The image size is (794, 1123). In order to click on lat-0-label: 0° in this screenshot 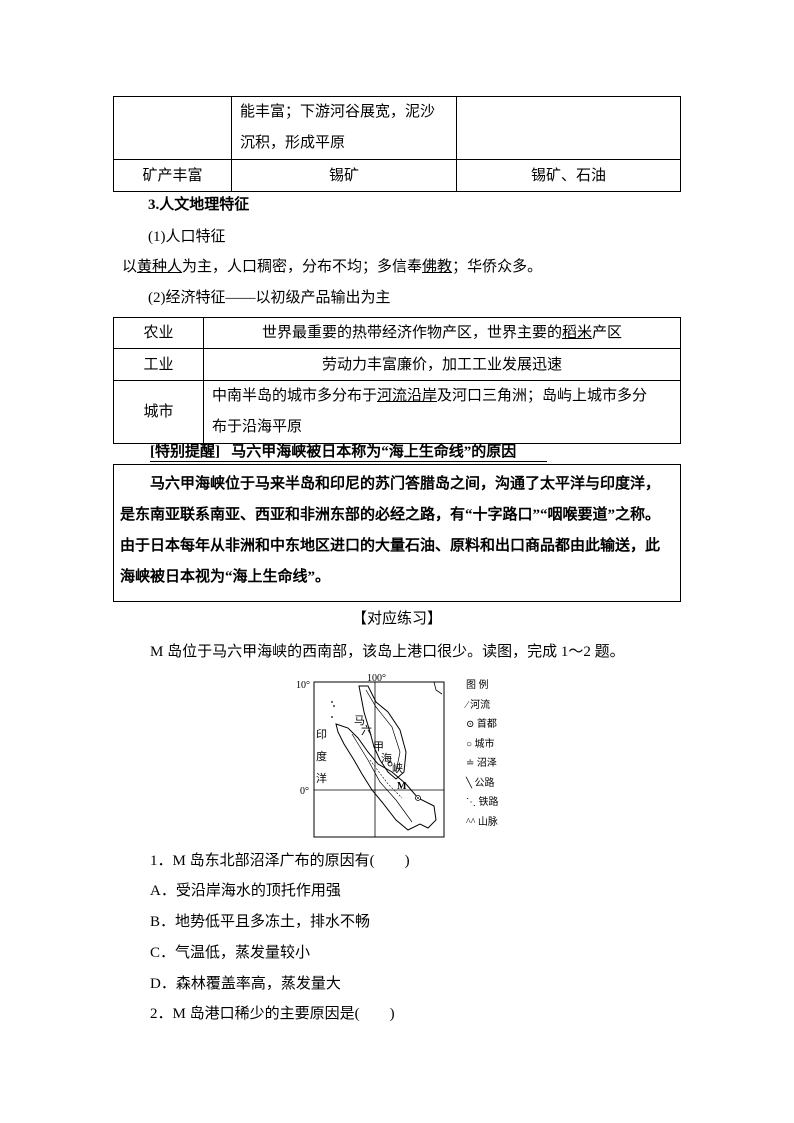, I will do `click(304, 791)`.